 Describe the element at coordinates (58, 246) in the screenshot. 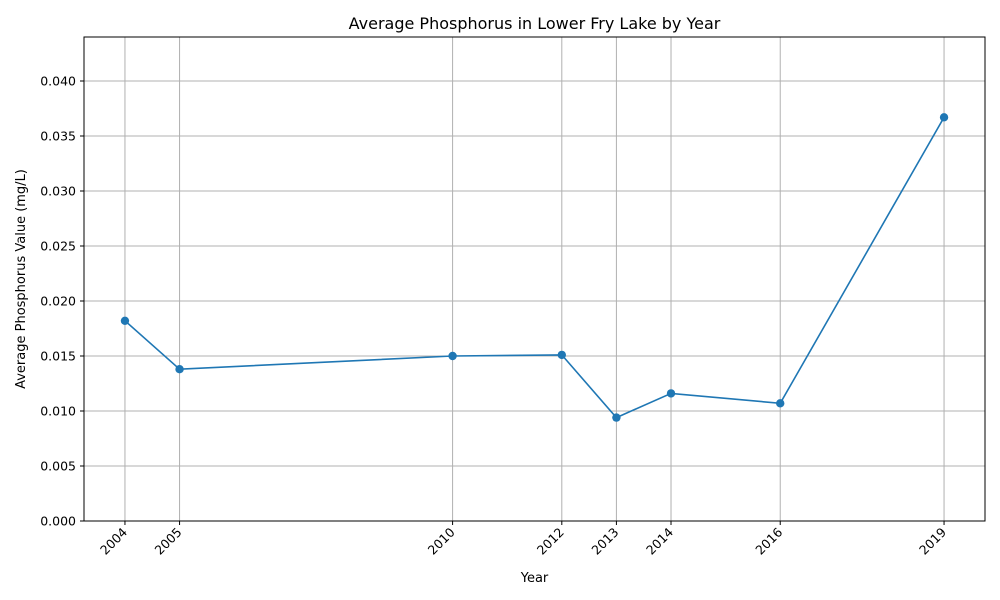

I see `y-tick-label: 0.025` at that location.